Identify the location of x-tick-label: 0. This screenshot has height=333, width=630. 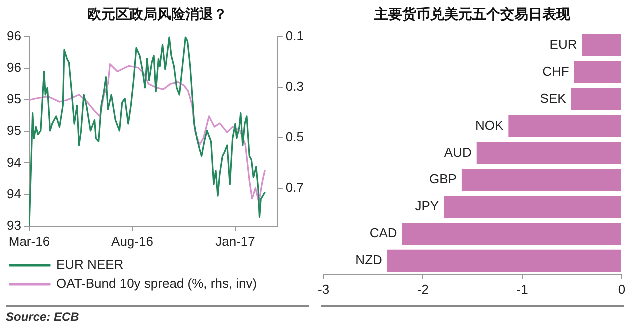
(622, 289).